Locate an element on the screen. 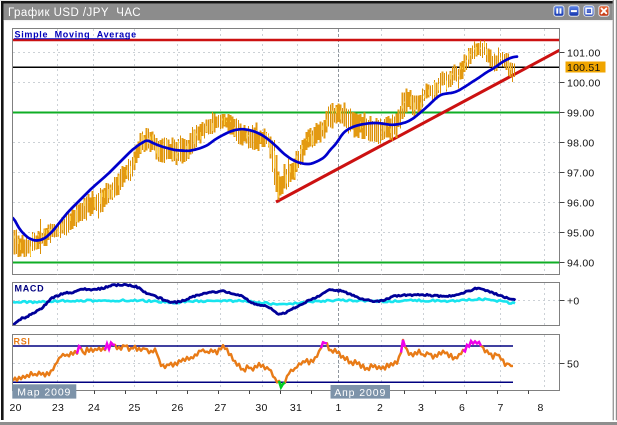 This screenshot has height=425, width=617. svg-text: 26 is located at coordinates (177, 408).